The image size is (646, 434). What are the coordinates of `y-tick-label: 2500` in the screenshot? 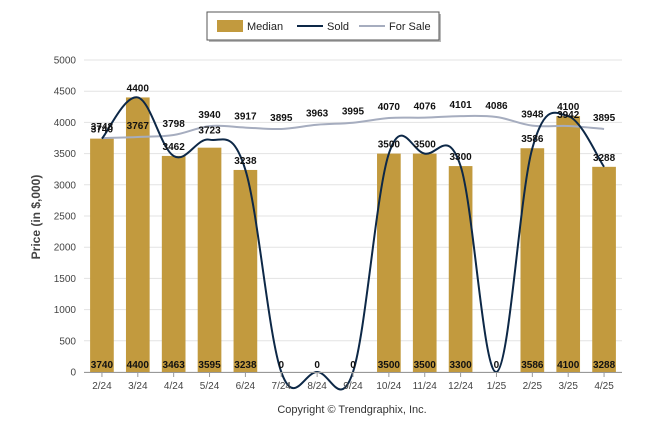 It's located at (65, 217).